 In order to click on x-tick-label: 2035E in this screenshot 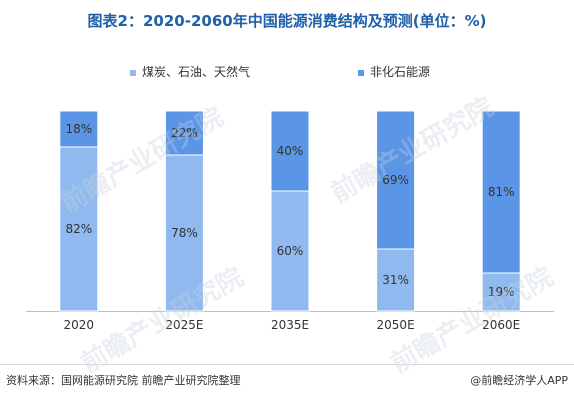, I will do `click(290, 325)`.